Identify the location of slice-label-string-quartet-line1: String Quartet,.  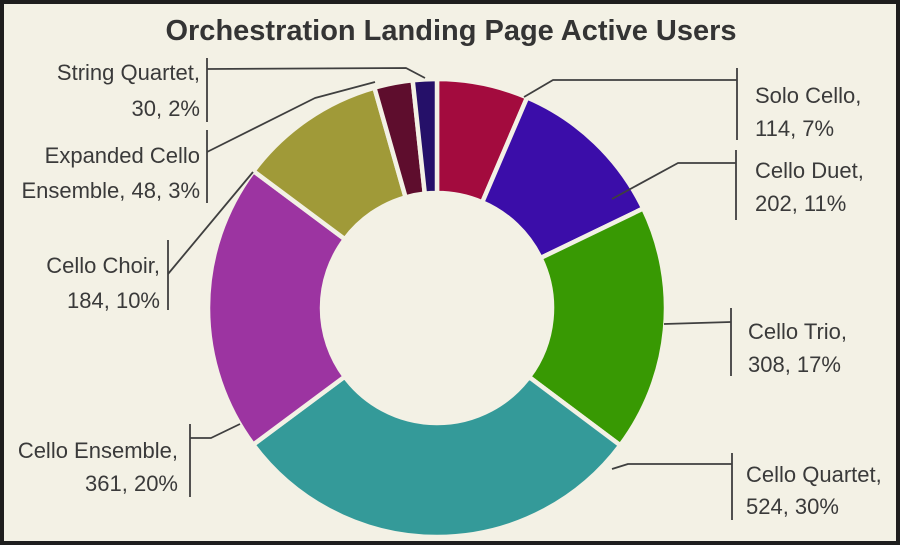
(128, 72).